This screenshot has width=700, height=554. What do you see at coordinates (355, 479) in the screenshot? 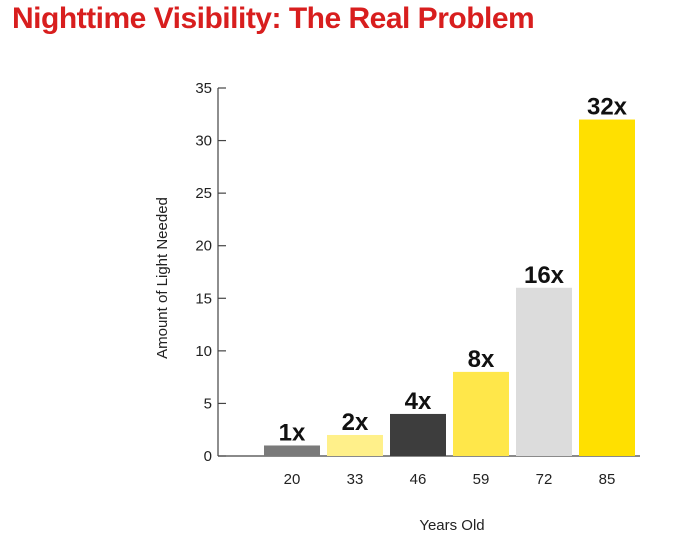
I see `x-tick-label: 33` at bounding box center [355, 479].